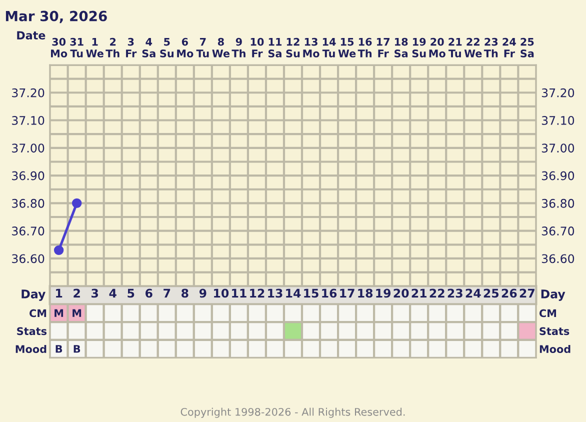 This screenshot has height=422, width=586. I want to click on x-tick-label: 7, so click(167, 293).